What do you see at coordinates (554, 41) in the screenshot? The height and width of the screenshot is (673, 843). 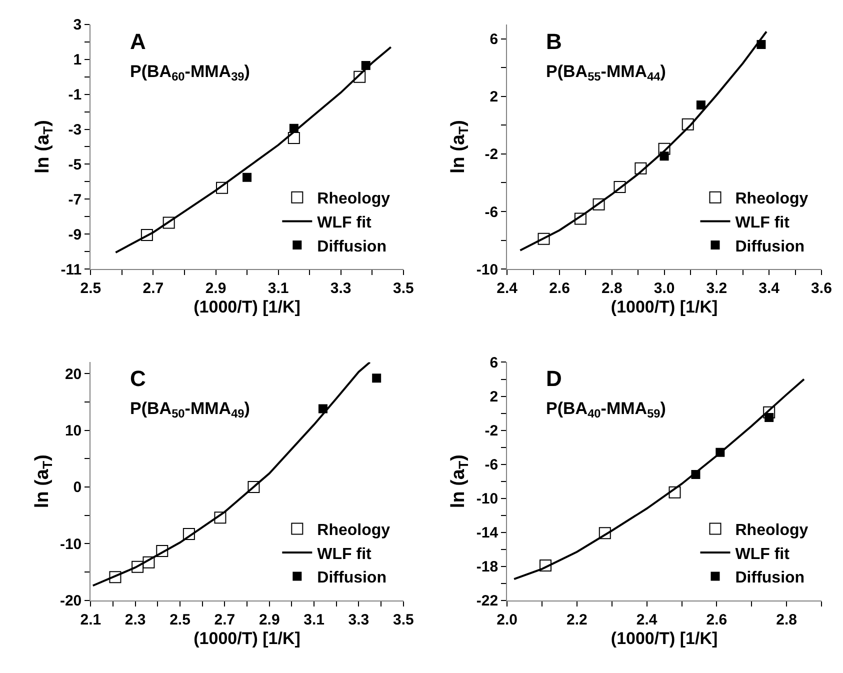 I see `annotation: B` at bounding box center [554, 41].